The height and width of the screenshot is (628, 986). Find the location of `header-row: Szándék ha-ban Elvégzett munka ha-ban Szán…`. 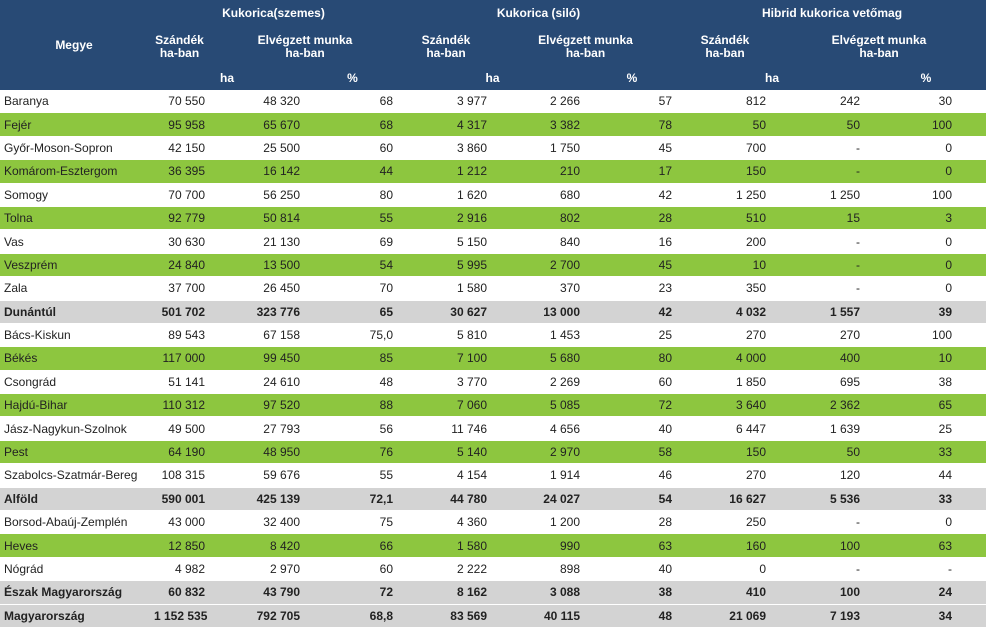

header-row: Szándék ha-ban Elvégzett munka ha-ban Szán… is located at coordinates (493, 47).